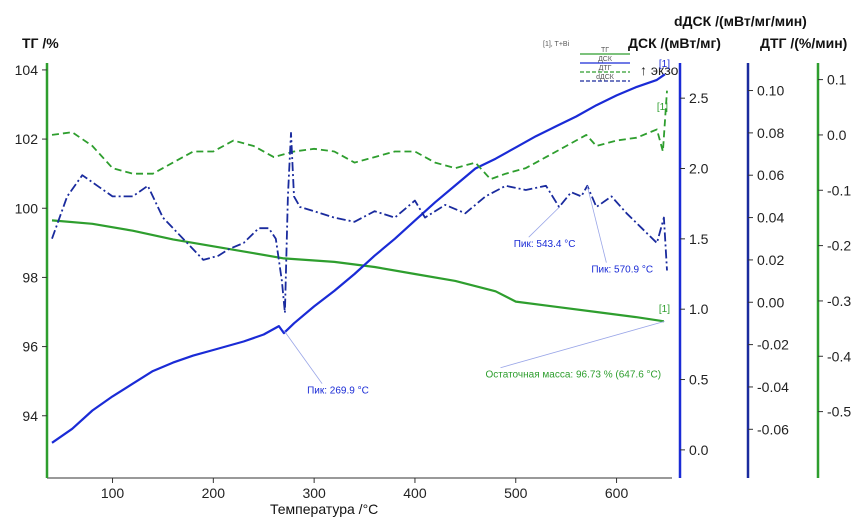 The height and width of the screenshot is (518, 864). Describe the element at coordinates (358, 271) in the screenshot. I see `series-tg-line` at that location.